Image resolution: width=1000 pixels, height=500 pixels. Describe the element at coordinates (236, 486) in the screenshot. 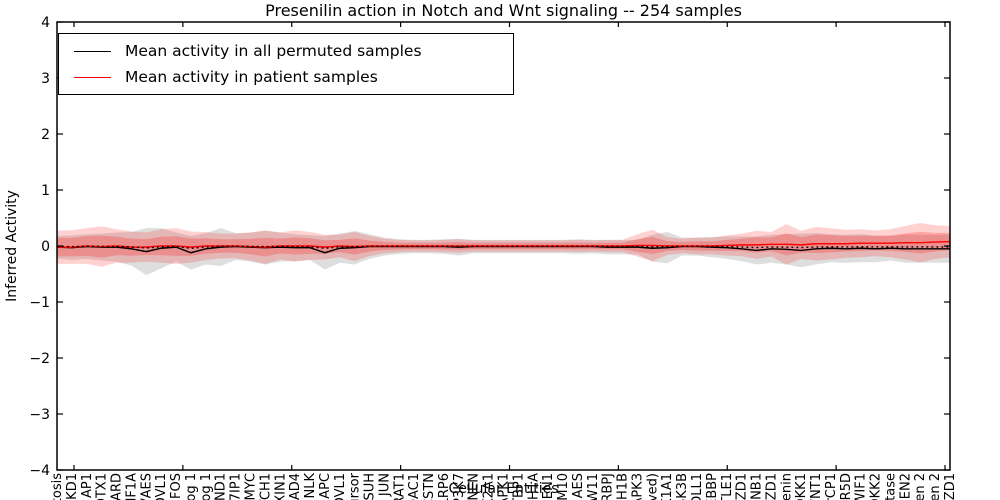

I see `x-tick-label: MAP3K7IP1` at that location.